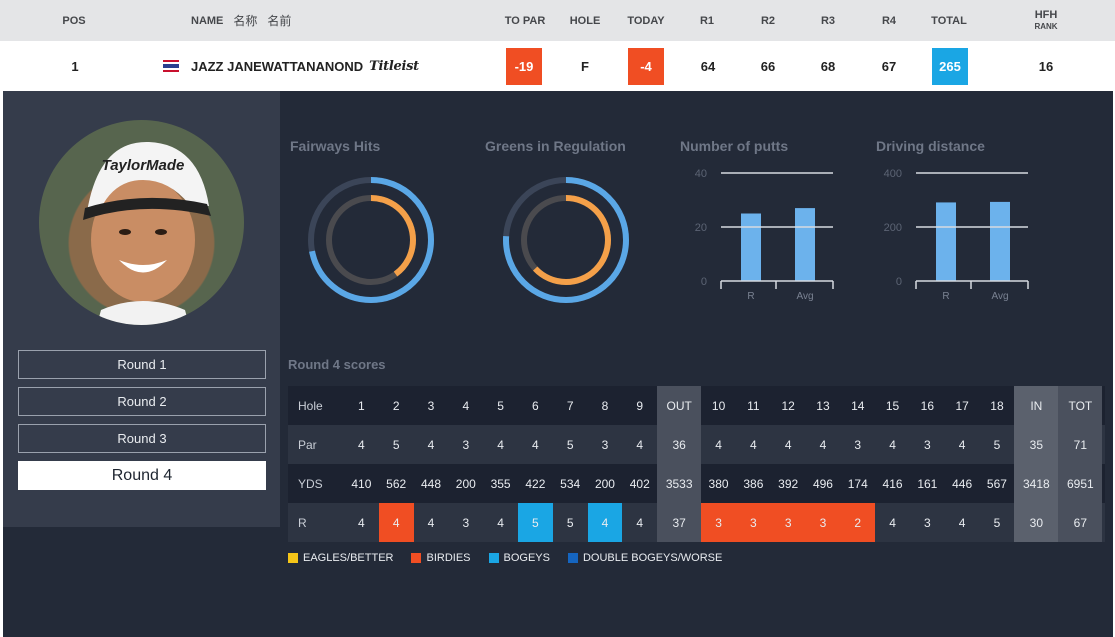 The image size is (1115, 637). I want to click on player-hole: F, so click(585, 66).